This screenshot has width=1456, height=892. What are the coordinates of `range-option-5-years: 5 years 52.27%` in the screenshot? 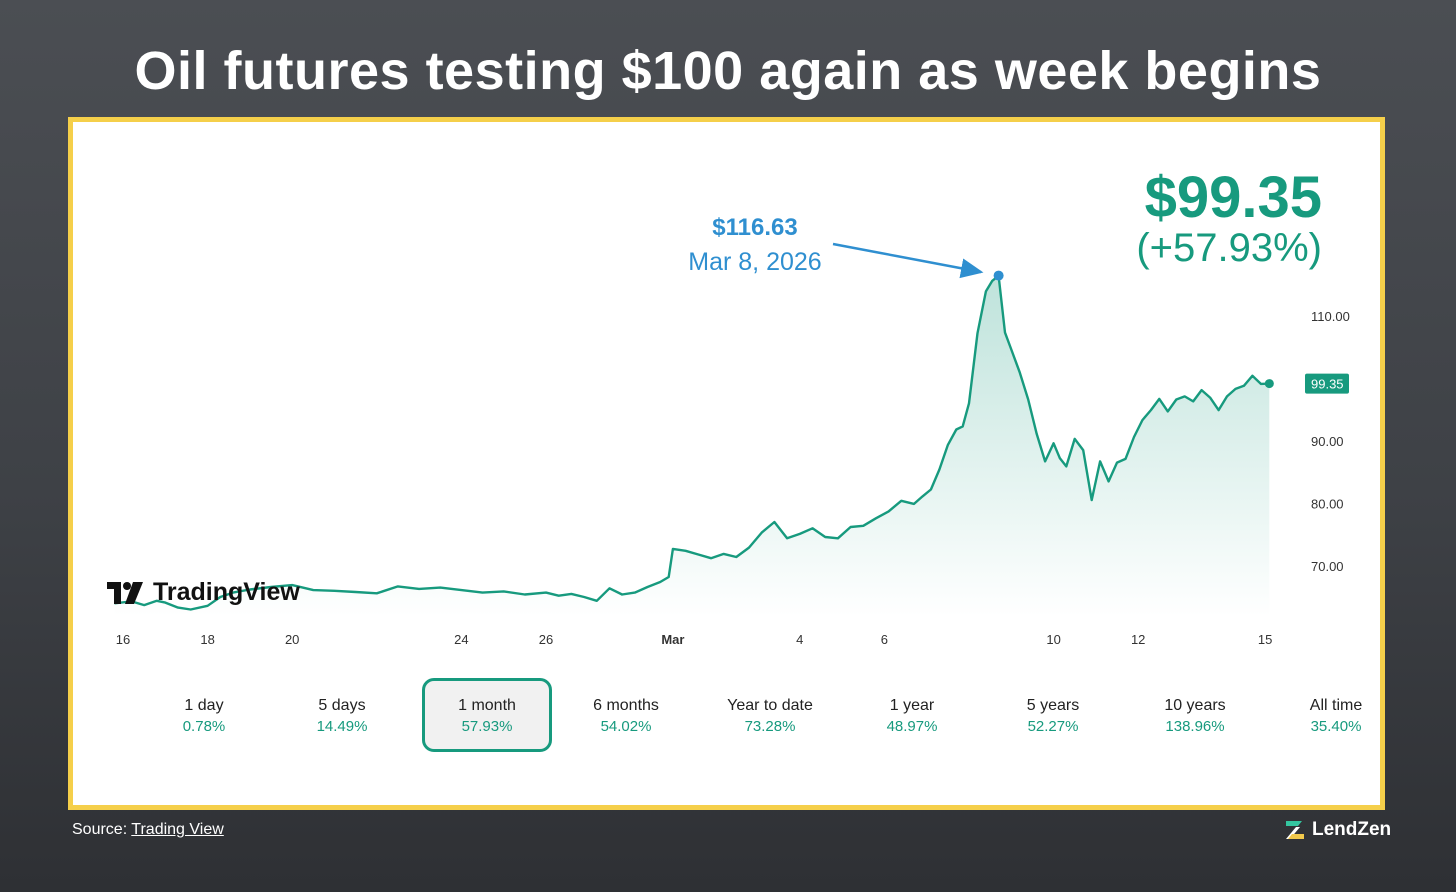 It's located at (1053, 715).